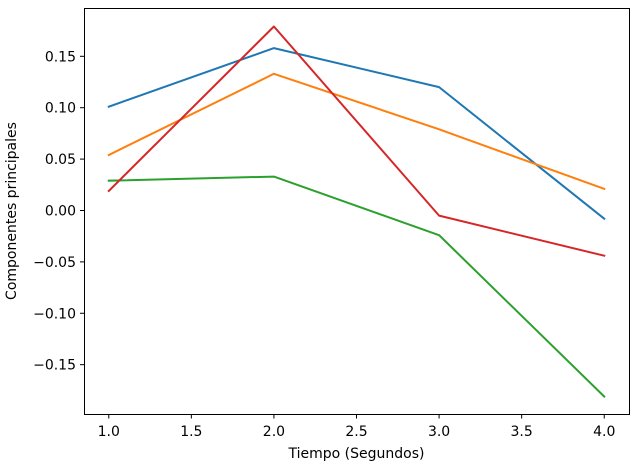 This screenshot has height=465, width=641. I want to click on y-axis: −0.15 −0.10 −0.05 0.00 0.05 0.10 0.15, so click(59, 211).